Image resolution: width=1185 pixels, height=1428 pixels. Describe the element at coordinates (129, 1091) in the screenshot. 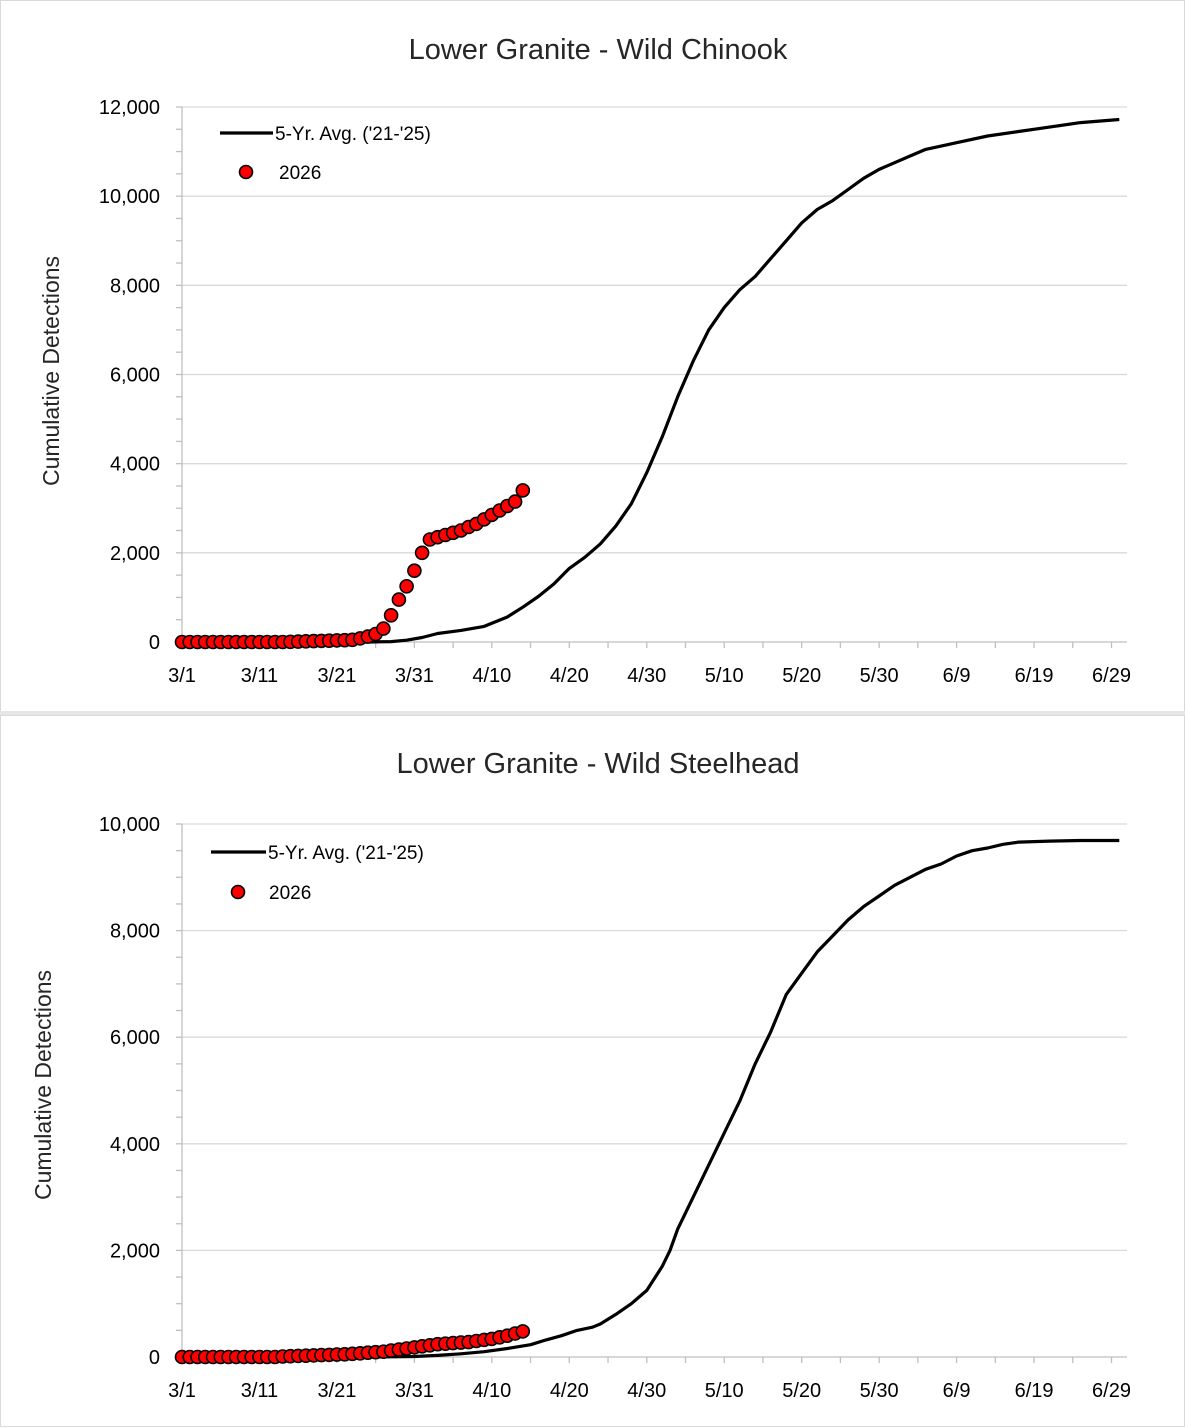

I see `y-tick-labels: 0 2,000 4,000 6,000 8,000 10,000` at that location.